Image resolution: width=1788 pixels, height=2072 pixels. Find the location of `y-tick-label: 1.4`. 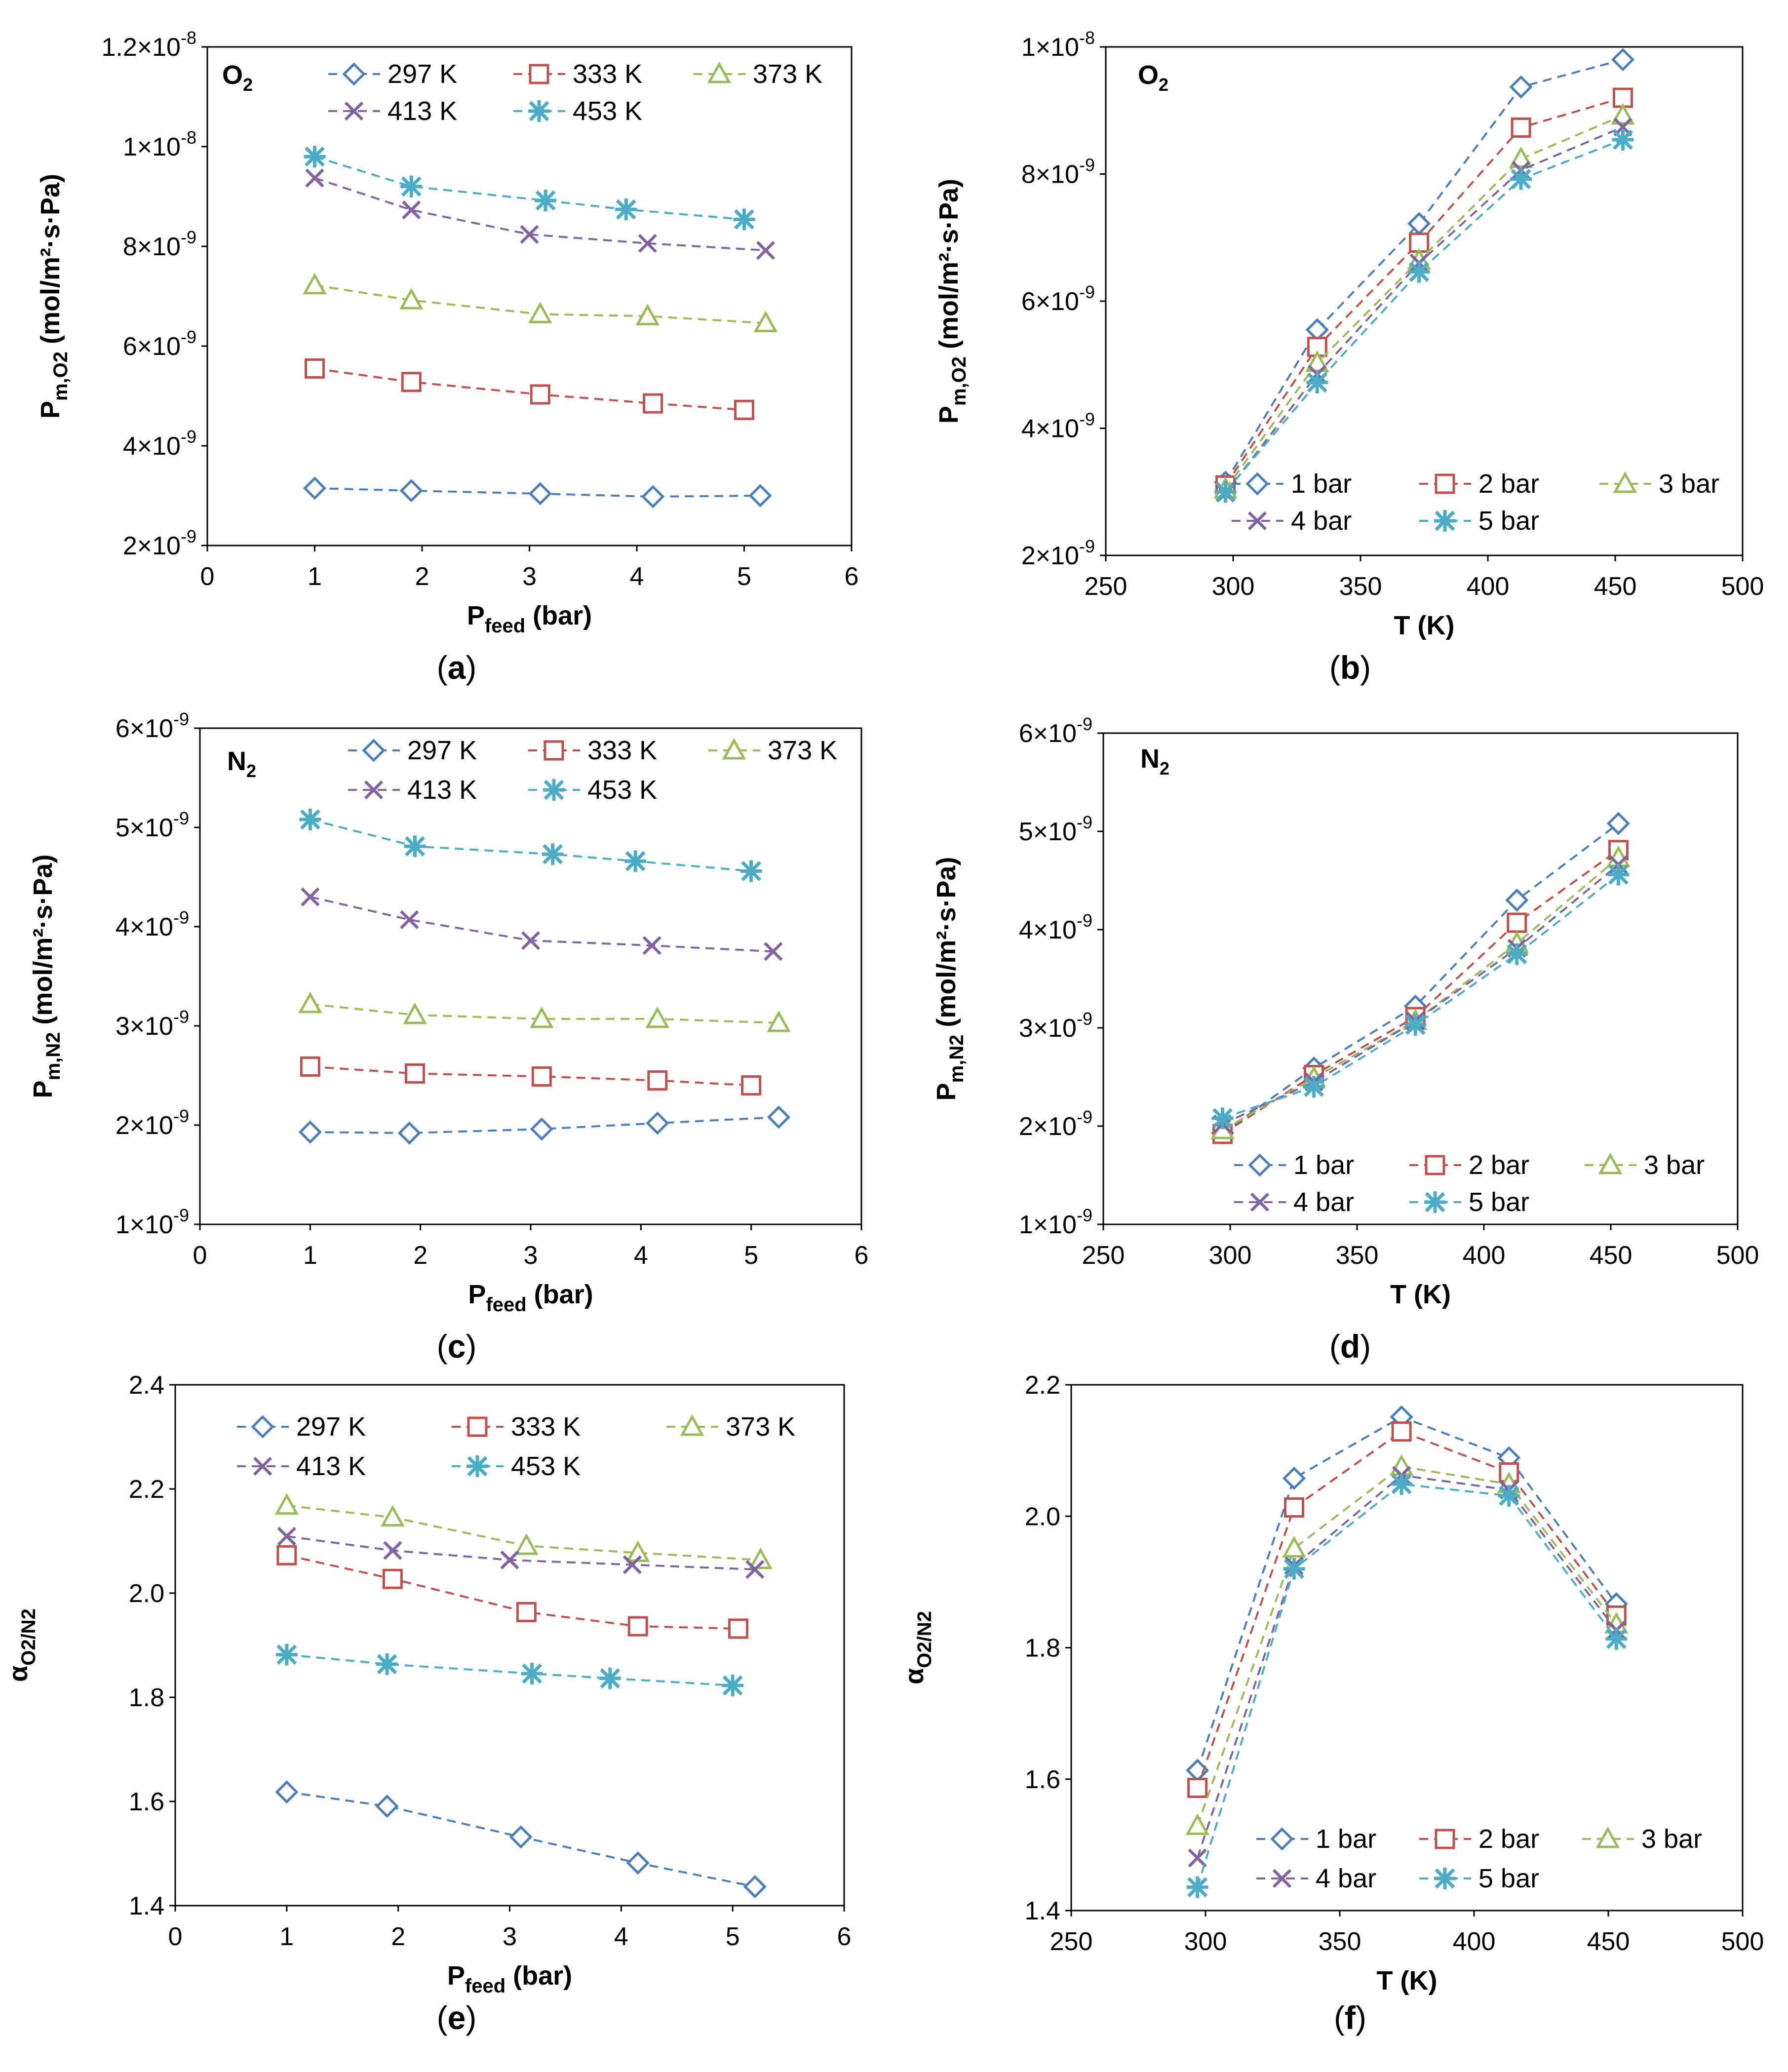

y-tick-label: 1.4 is located at coordinates (1042, 1911).